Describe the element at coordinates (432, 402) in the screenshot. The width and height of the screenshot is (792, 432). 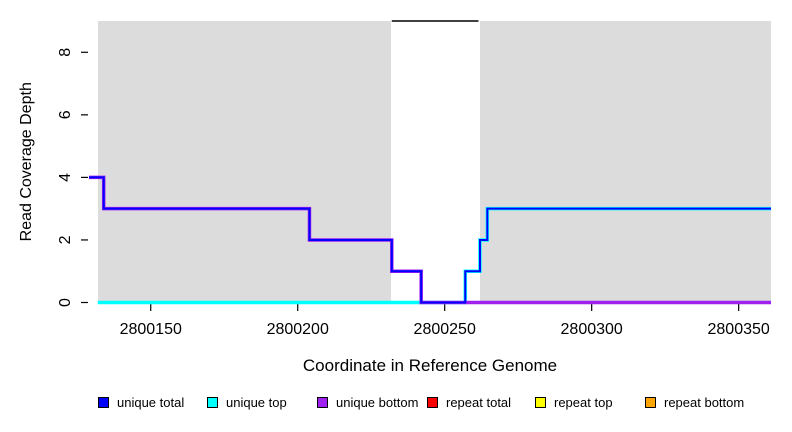
I see `repeat-total-swatch-icon` at that location.